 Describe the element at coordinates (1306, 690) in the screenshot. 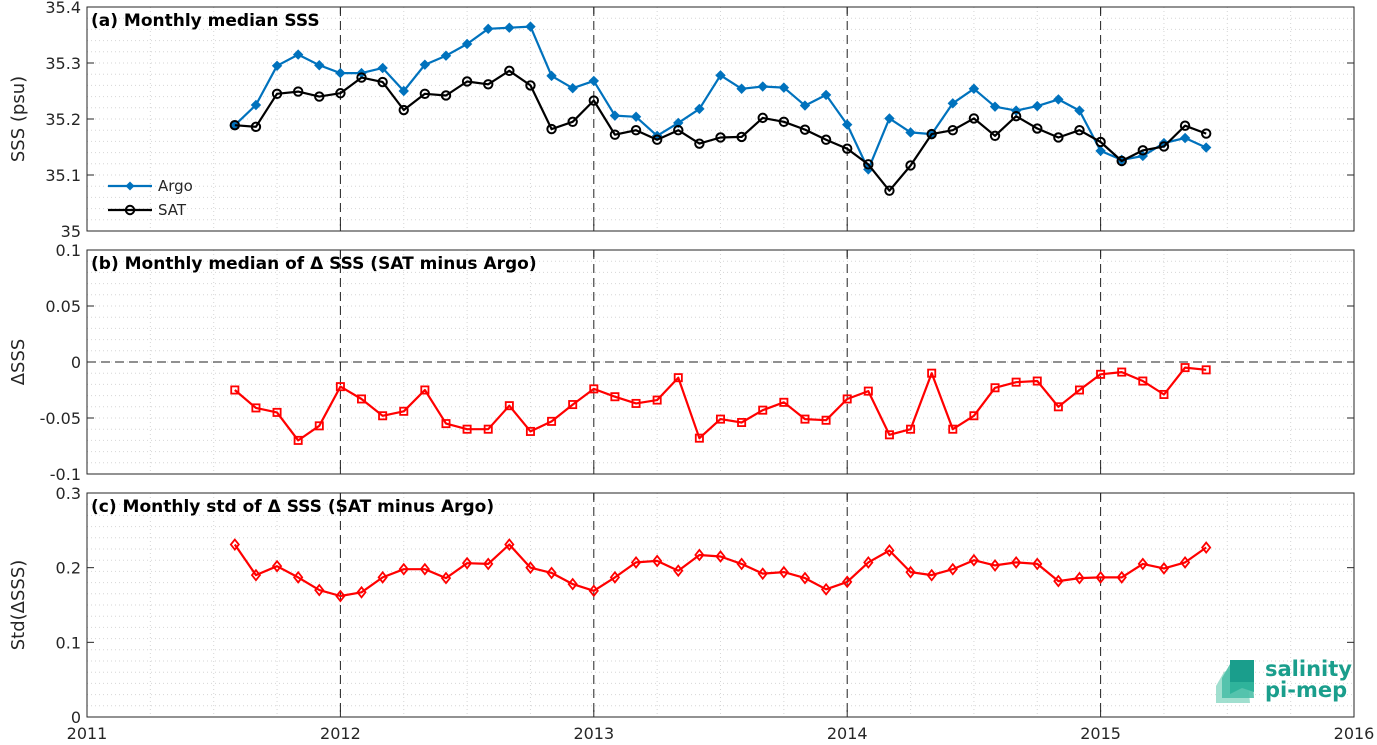

I see `logo-line2: pi-mep` at that location.